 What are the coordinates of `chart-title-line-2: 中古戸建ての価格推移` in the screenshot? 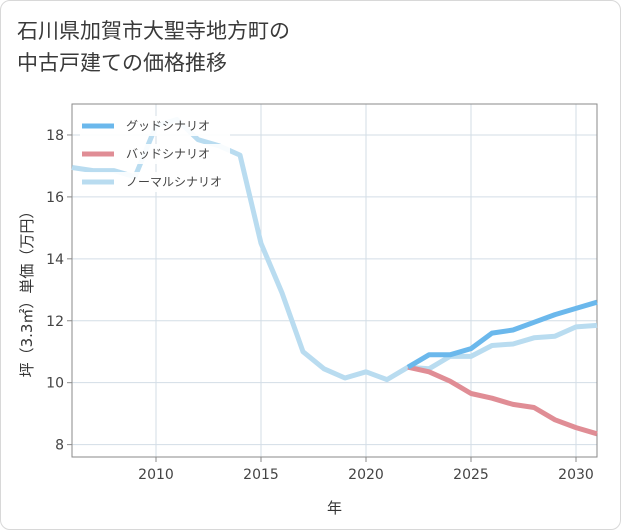 It's located at (122, 63).